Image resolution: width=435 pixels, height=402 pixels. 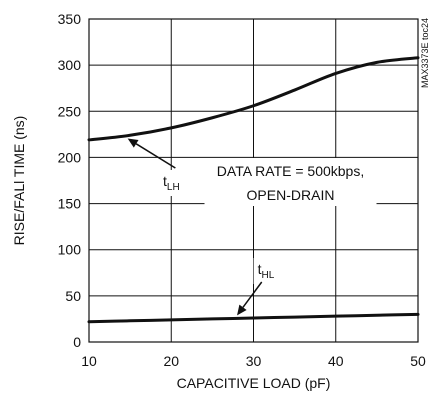 I want to click on thl-label-main: t, so click(x=260, y=269).